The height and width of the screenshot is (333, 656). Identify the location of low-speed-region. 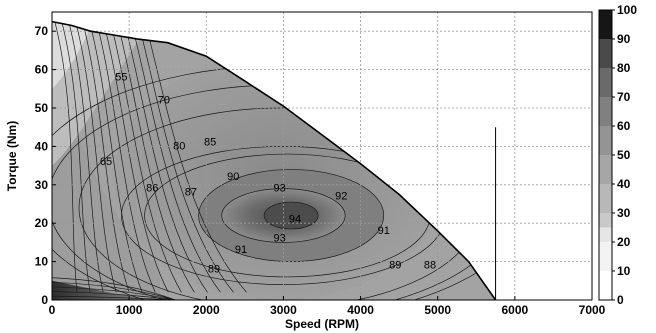
(106, 161).